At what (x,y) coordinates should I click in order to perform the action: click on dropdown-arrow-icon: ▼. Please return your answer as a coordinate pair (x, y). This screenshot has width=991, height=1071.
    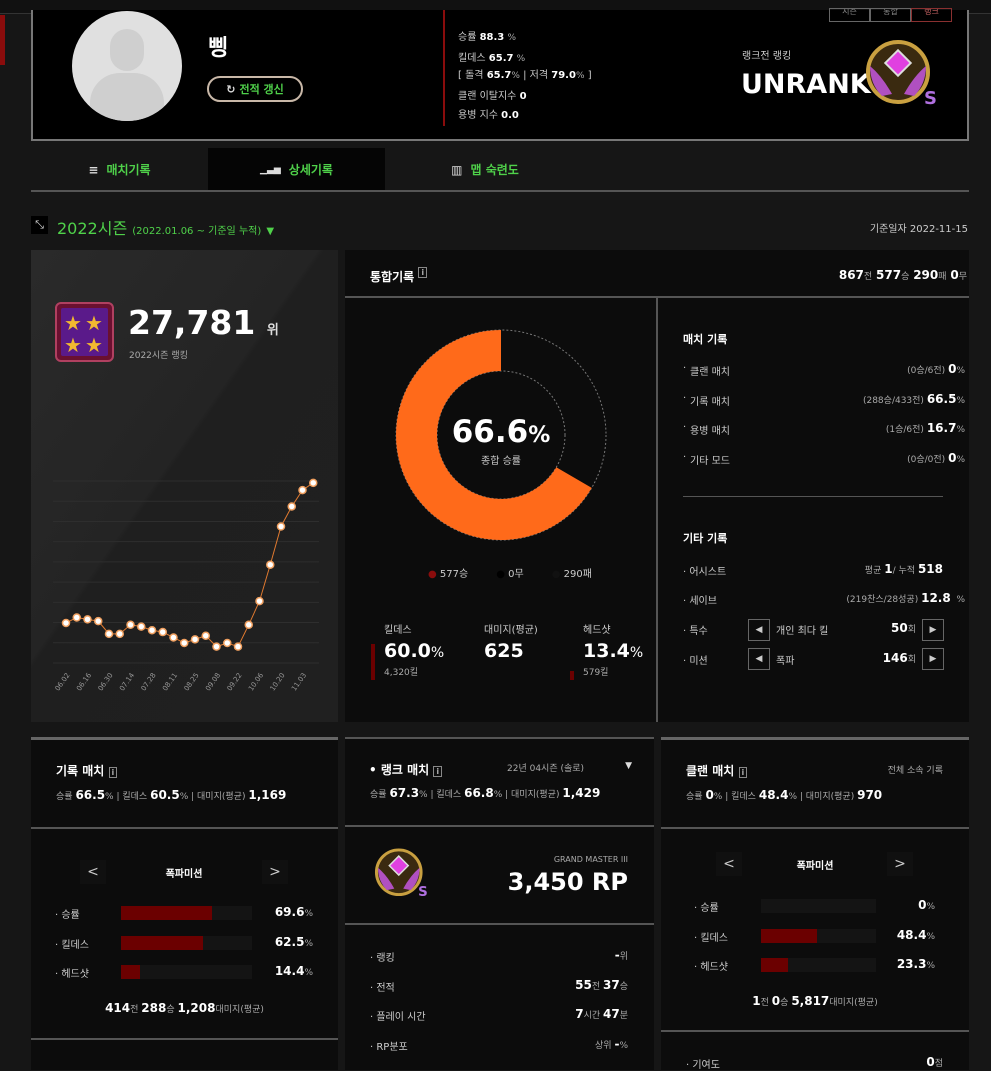
    Looking at the image, I should click on (270, 231).